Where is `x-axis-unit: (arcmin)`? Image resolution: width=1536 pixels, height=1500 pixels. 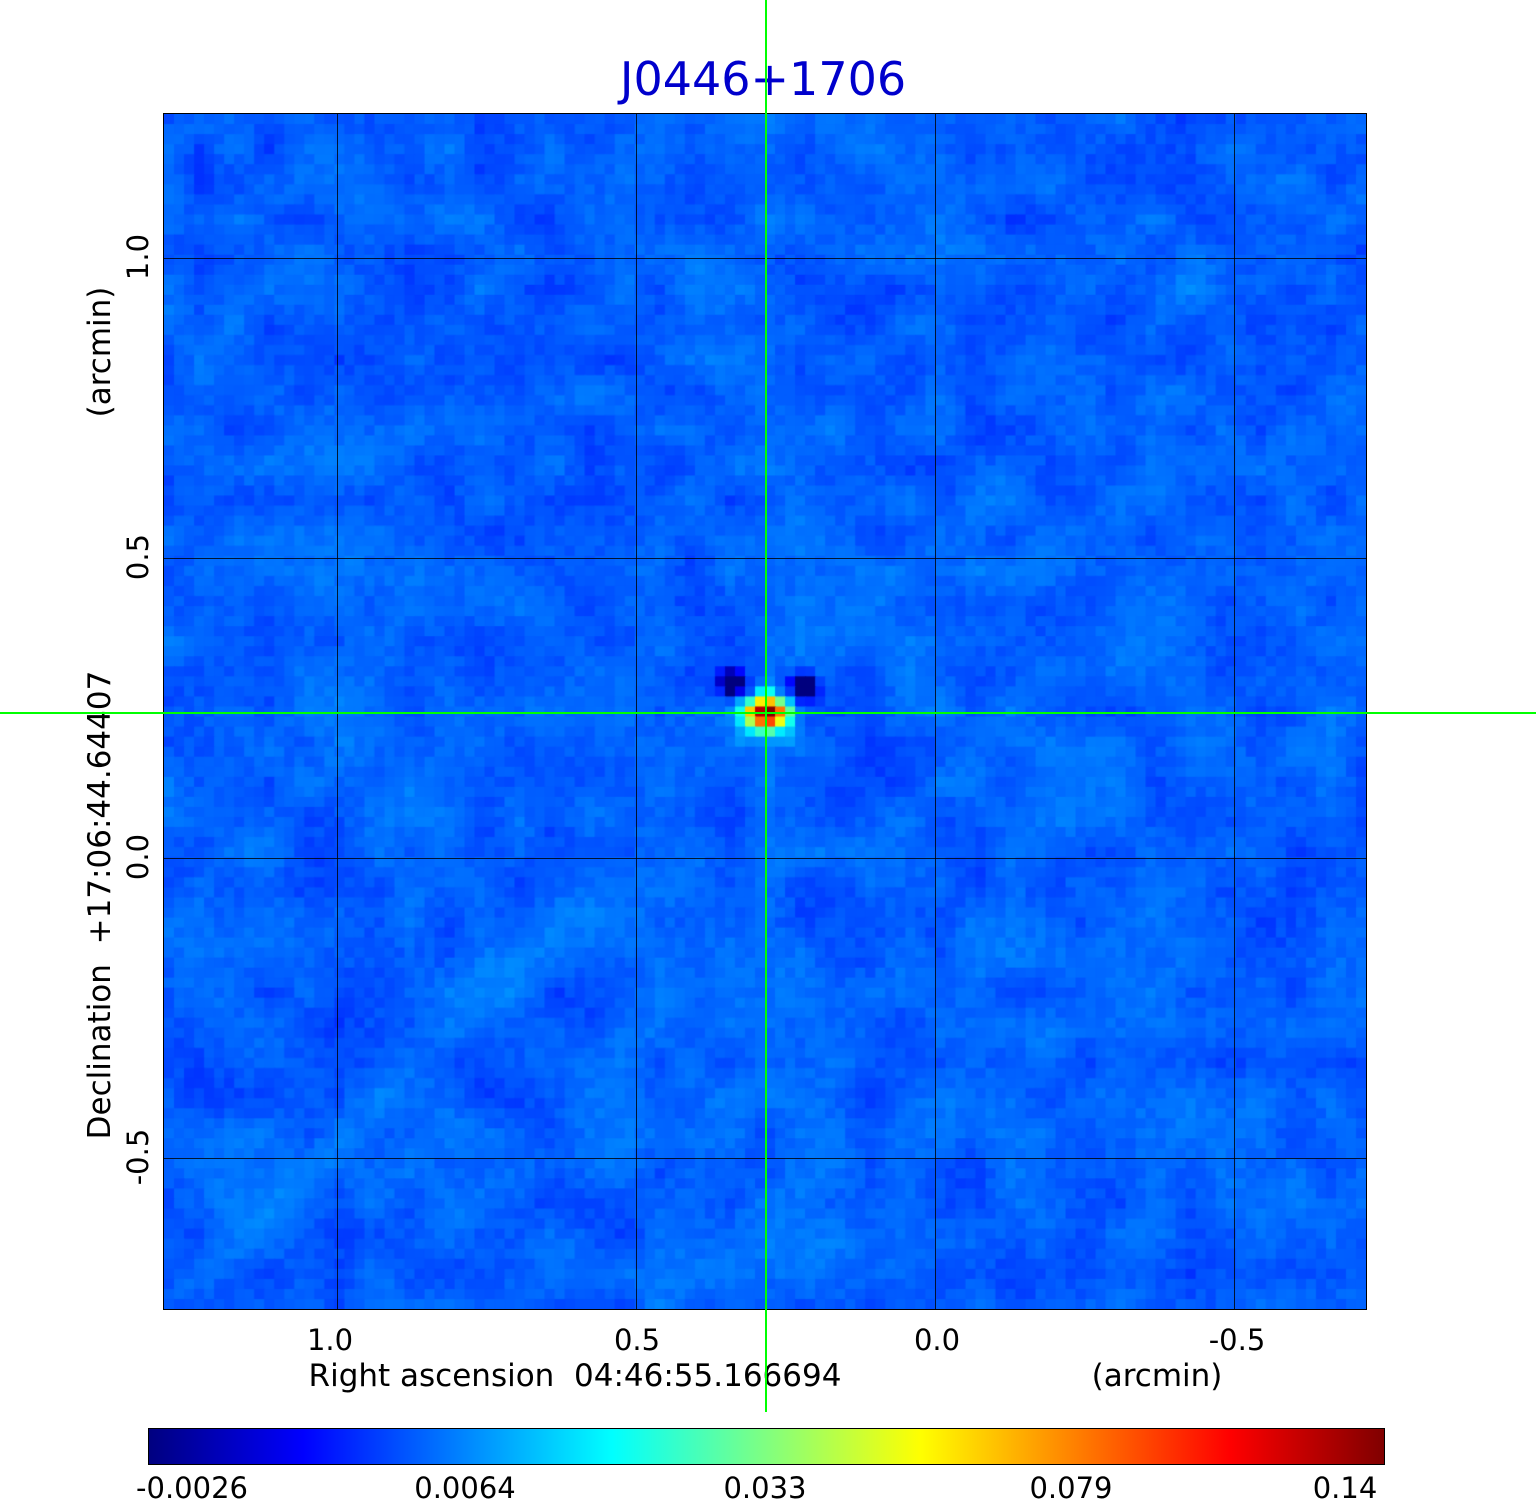
x-axis-unit: (arcmin) is located at coordinates (1157, 1376).